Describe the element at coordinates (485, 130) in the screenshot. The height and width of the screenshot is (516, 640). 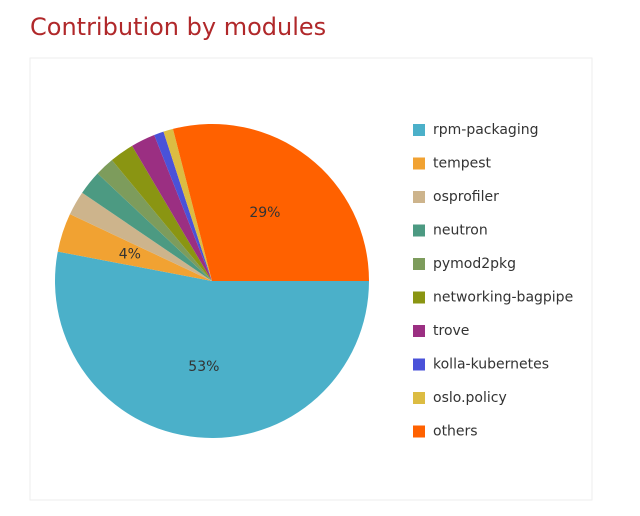
I see `legend-label: rpm-packaging` at that location.